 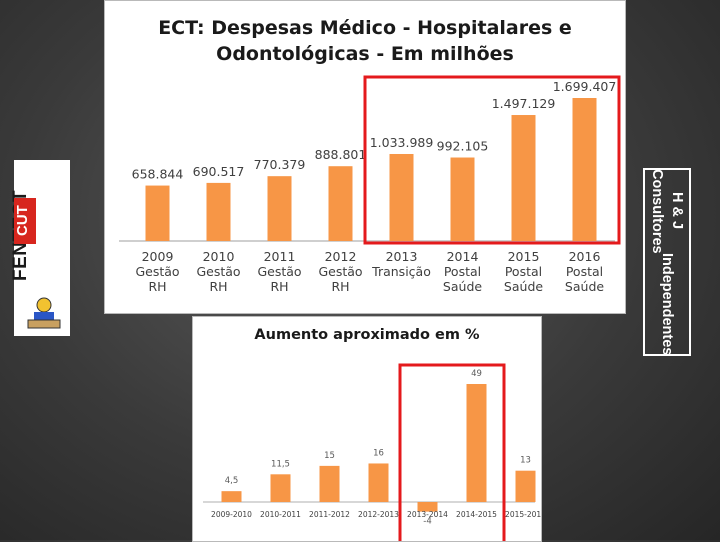 I want to click on expenses-highlight-box, so click(x=492, y=160).